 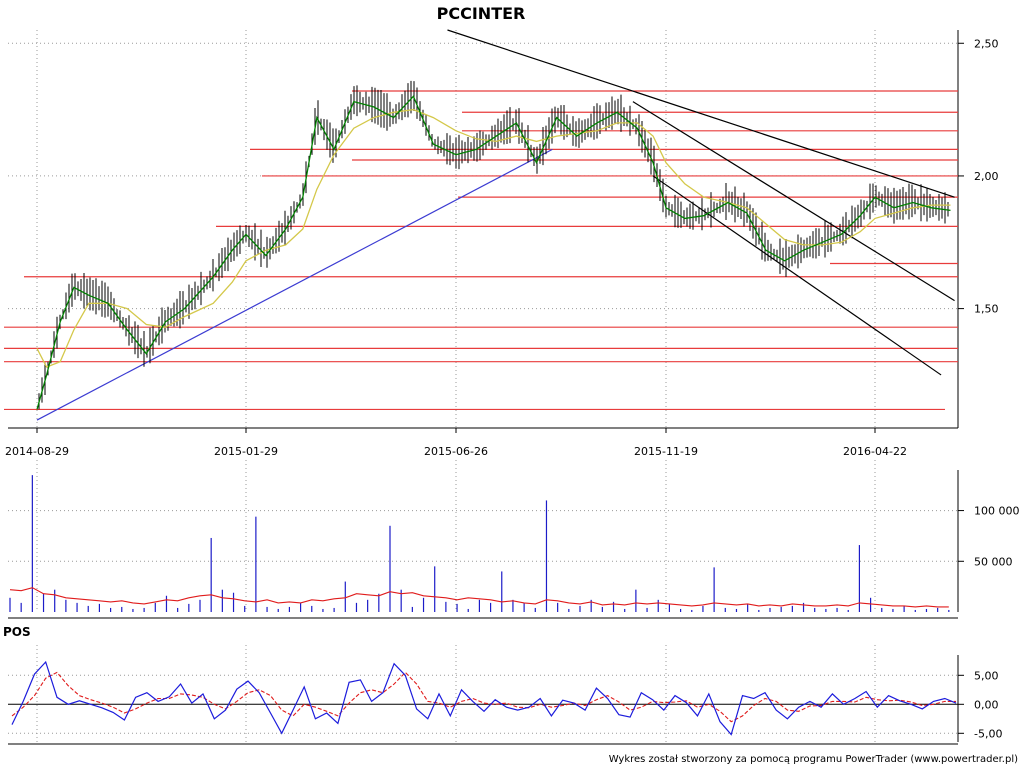 What do you see at coordinates (481, 13) in the screenshot?
I see `chart-title: PCCINTER` at bounding box center [481, 13].